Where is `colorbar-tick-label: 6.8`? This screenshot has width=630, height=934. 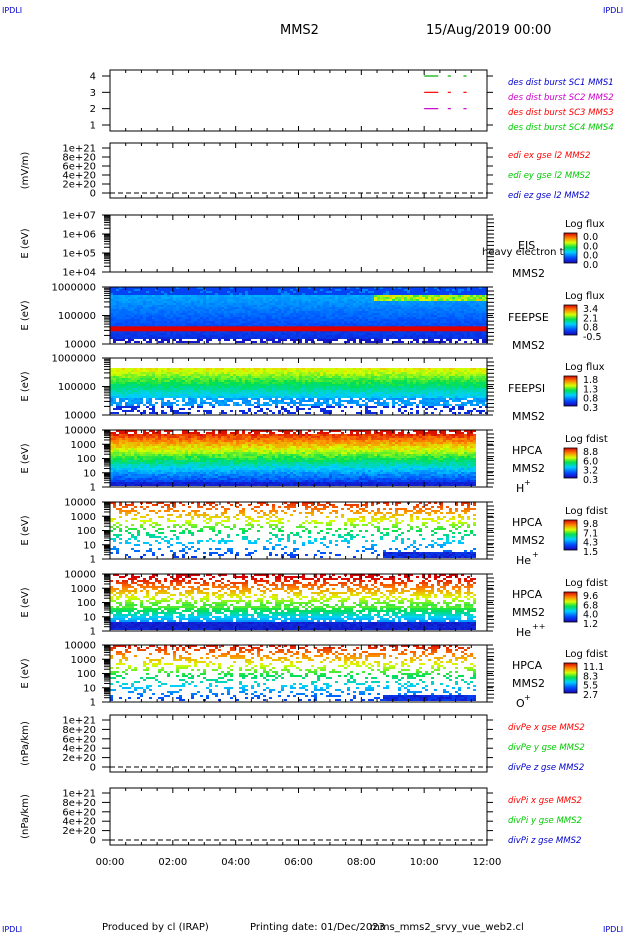
colorbar-tick-label: 6.8 is located at coordinates (590, 605).